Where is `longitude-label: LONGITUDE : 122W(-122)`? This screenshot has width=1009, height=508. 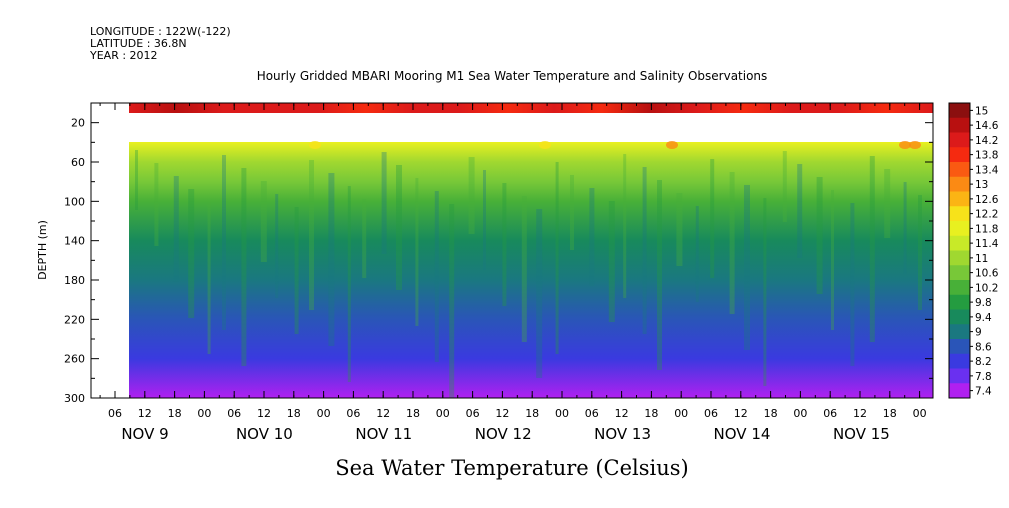 longitude-label: LONGITUDE : 122W(-122) is located at coordinates (160, 31).